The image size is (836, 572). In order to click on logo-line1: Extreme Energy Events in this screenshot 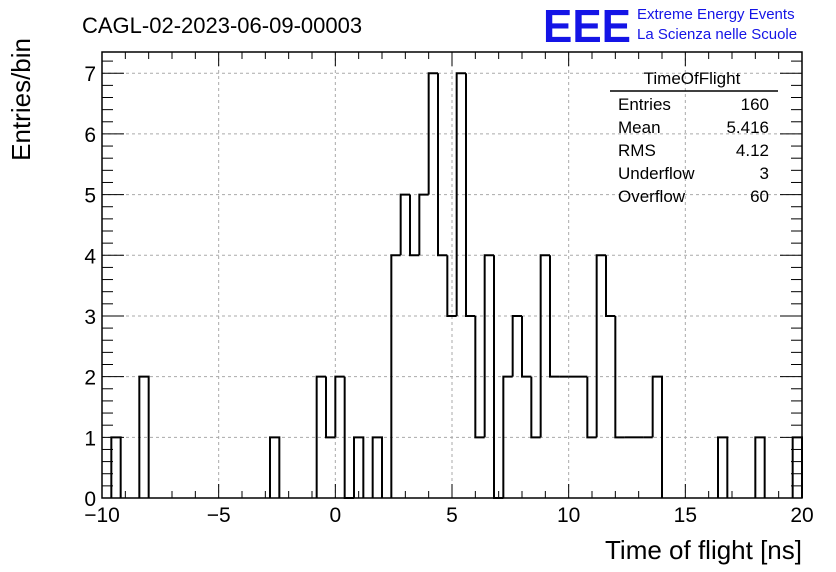, I will do `click(716, 14)`.